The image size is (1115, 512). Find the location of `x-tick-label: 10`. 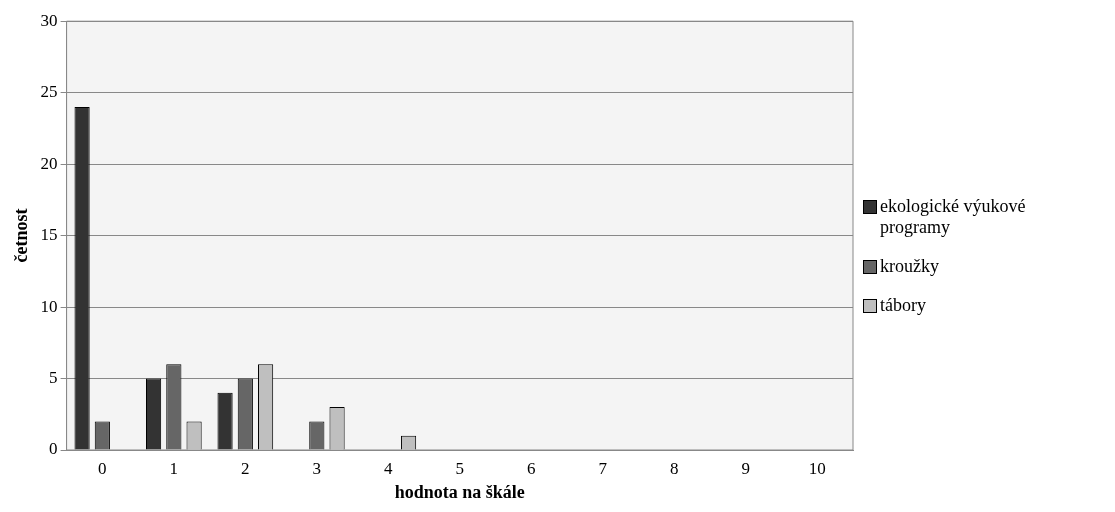

x-tick-label: 10 is located at coordinates (817, 468).